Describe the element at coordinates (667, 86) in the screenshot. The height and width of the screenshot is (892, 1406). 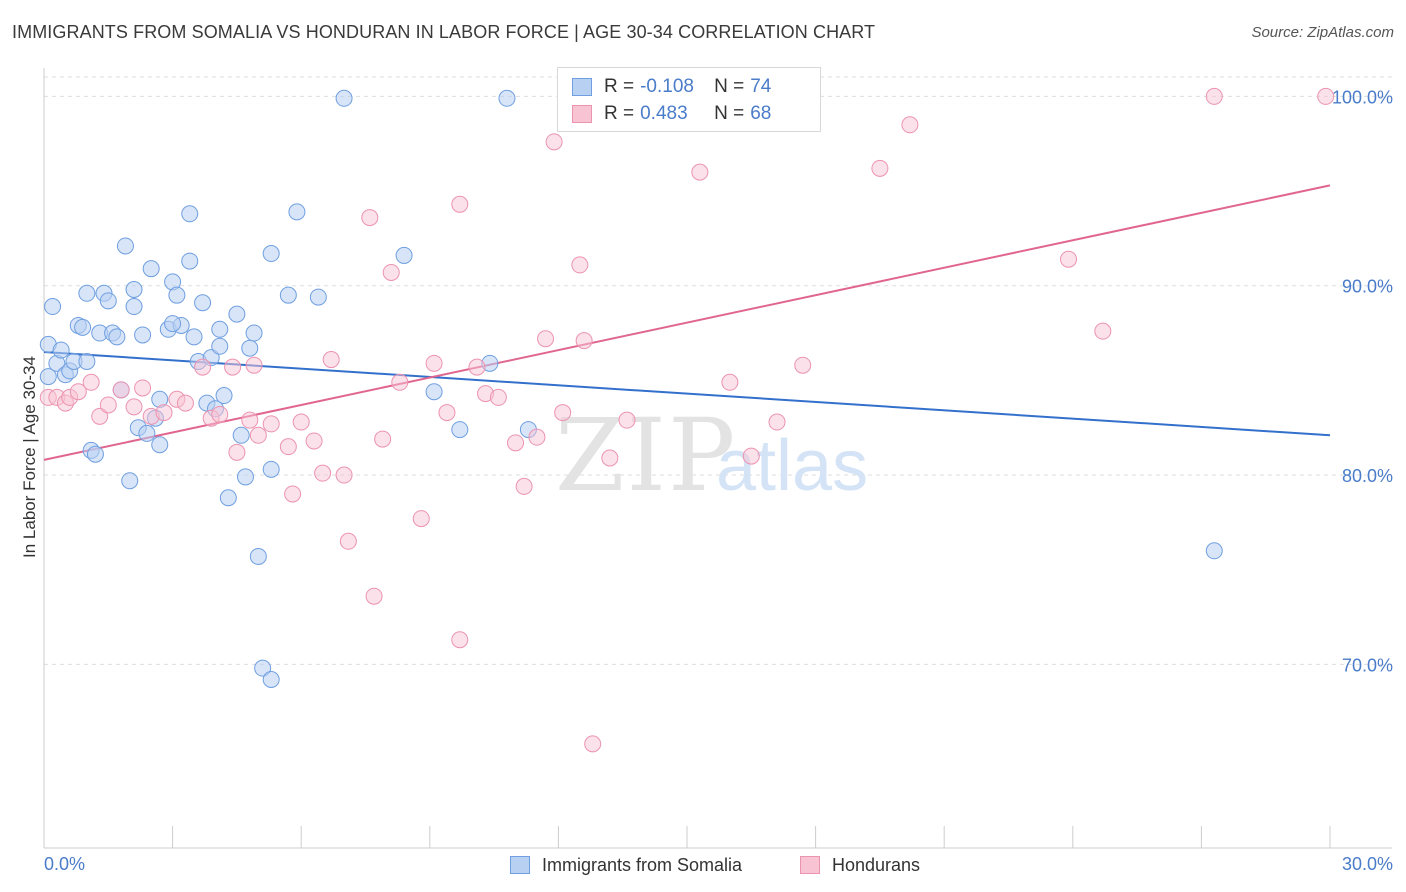
I see `legend-r-value: -0.108` at that location.